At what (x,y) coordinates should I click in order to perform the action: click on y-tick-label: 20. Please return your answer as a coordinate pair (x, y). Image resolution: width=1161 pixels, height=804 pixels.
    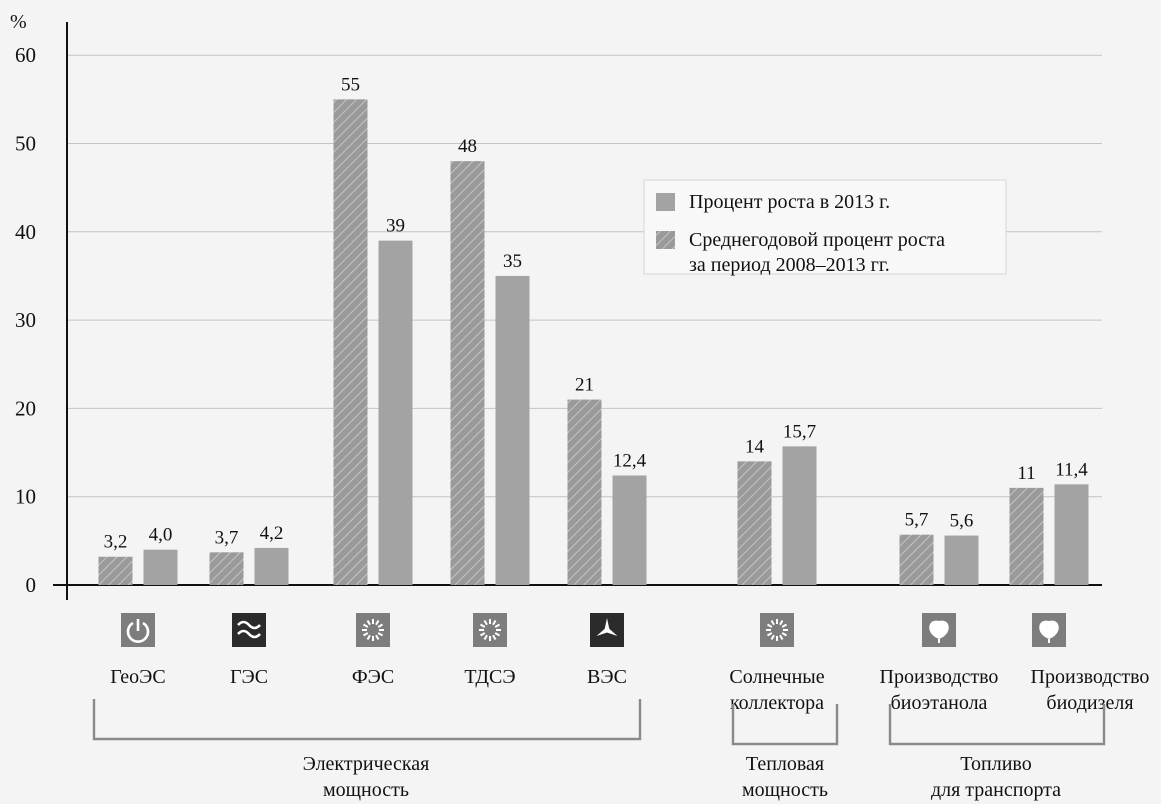
    Looking at the image, I should click on (25, 408).